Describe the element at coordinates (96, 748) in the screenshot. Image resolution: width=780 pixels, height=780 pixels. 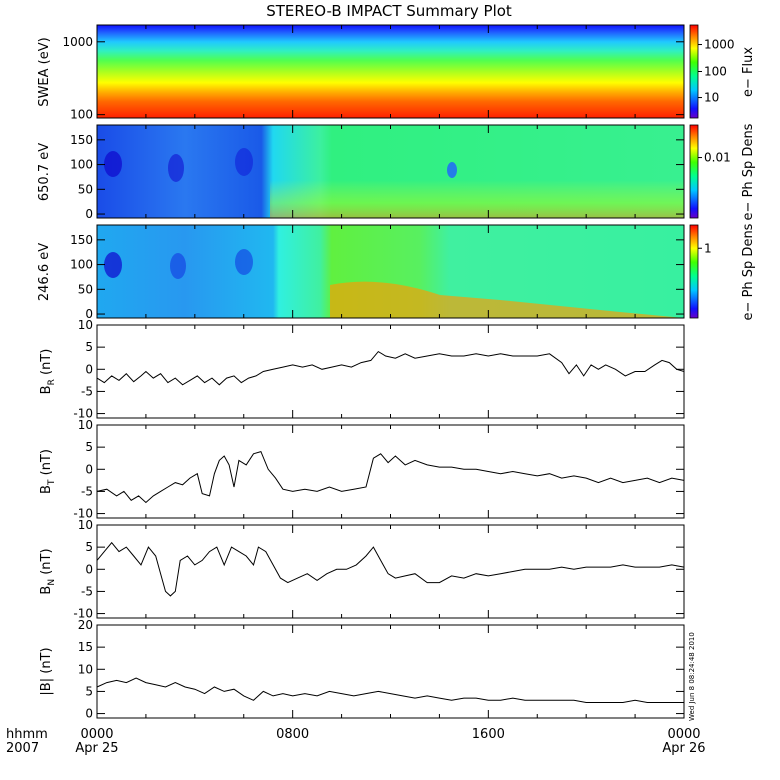
I see `x-tick-date: Apr 25` at that location.